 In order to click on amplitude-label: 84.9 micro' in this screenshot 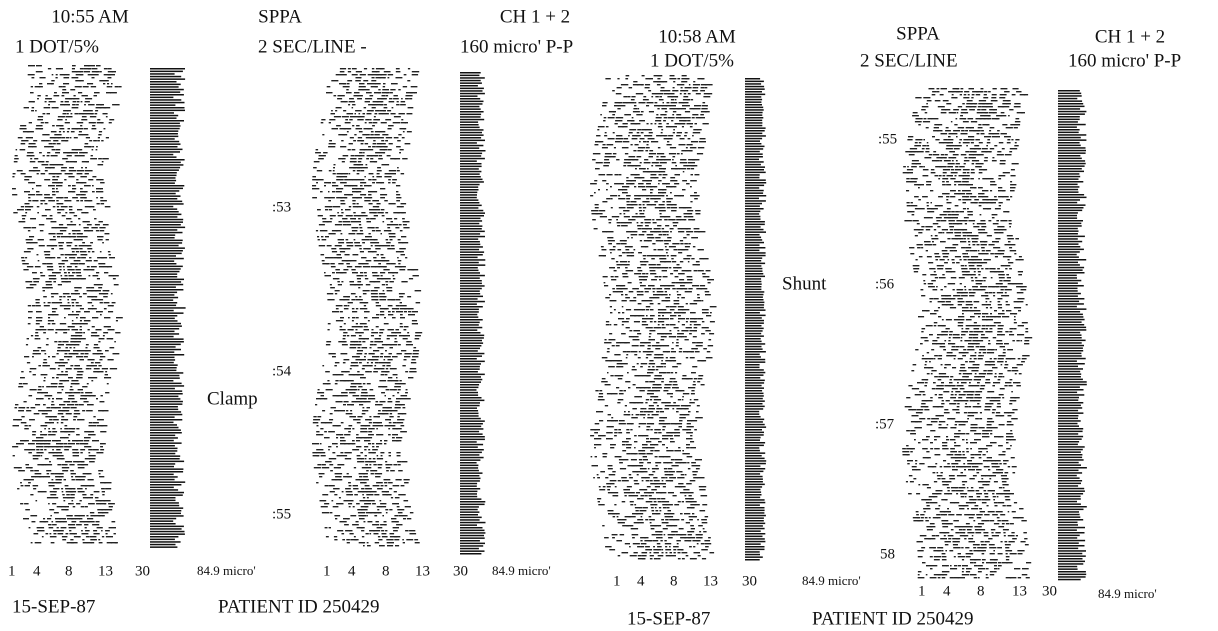, I will do `click(226, 570)`.